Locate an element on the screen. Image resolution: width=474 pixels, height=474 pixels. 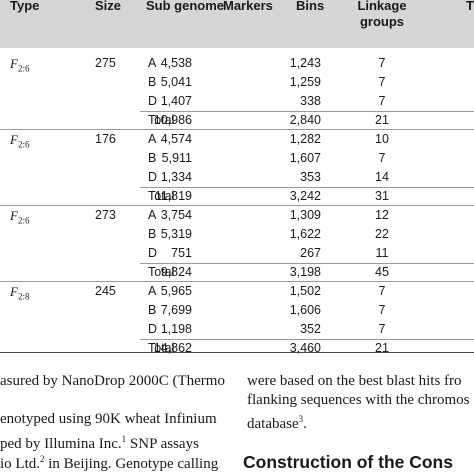
table-row: F2:6 275 A 4,538 1,243 7 is located at coordinates (237, 64).